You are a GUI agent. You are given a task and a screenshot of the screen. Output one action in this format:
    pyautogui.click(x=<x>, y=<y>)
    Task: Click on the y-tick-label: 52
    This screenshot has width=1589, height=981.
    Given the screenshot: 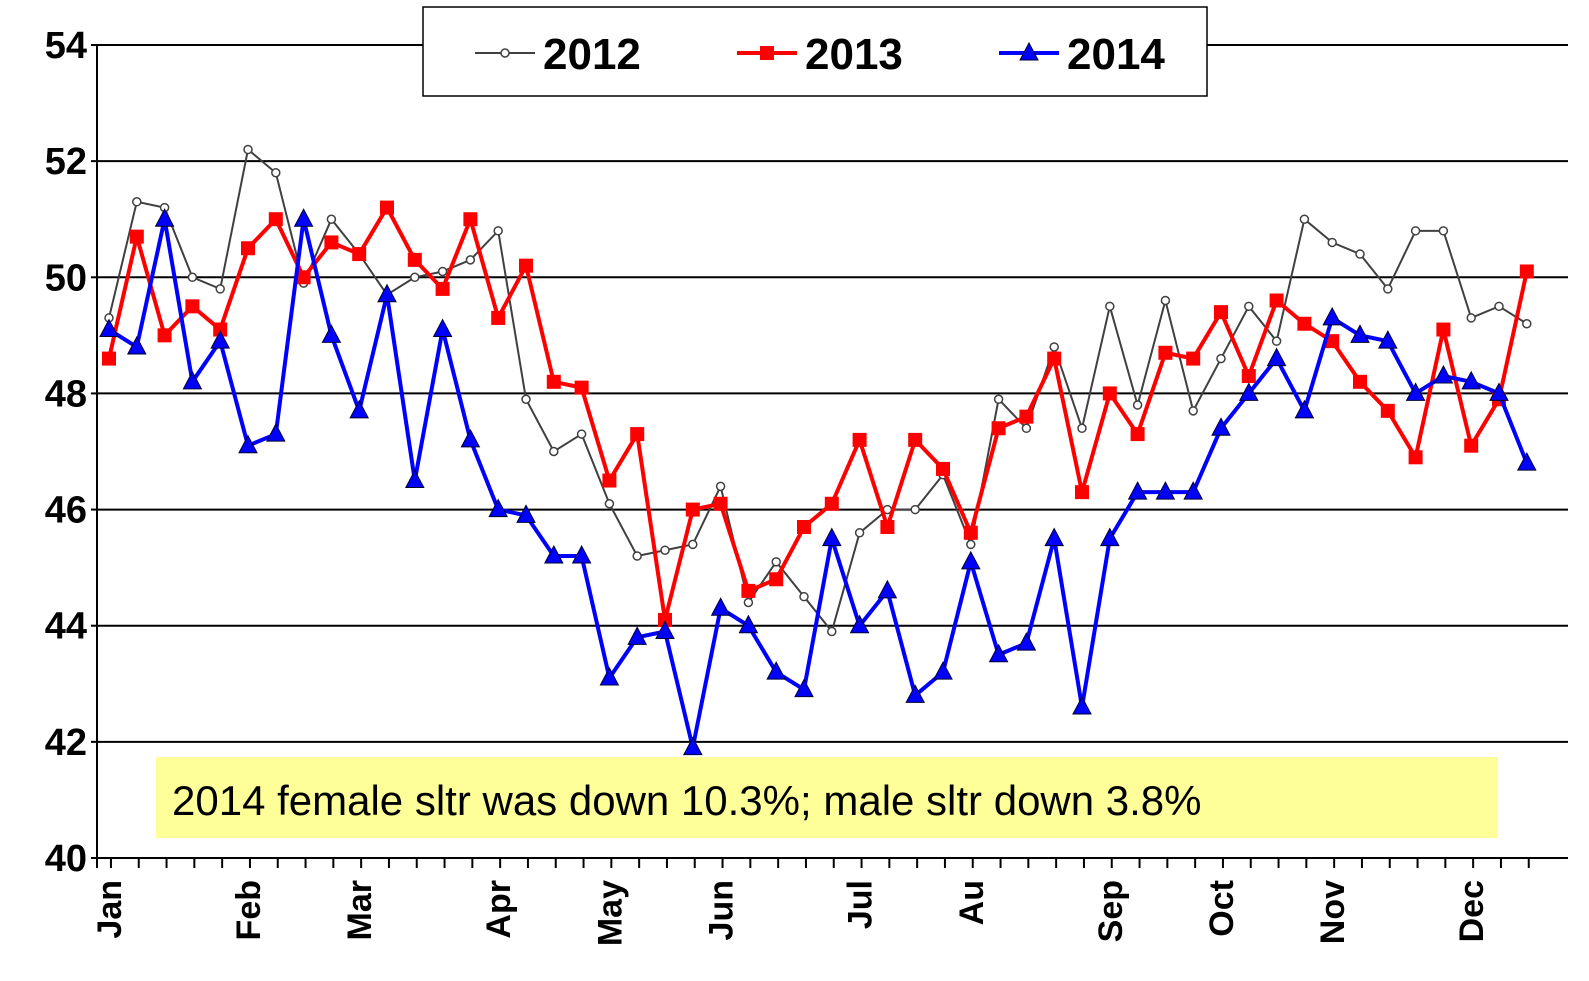 What is the action you would take?
    pyautogui.click(x=66, y=162)
    